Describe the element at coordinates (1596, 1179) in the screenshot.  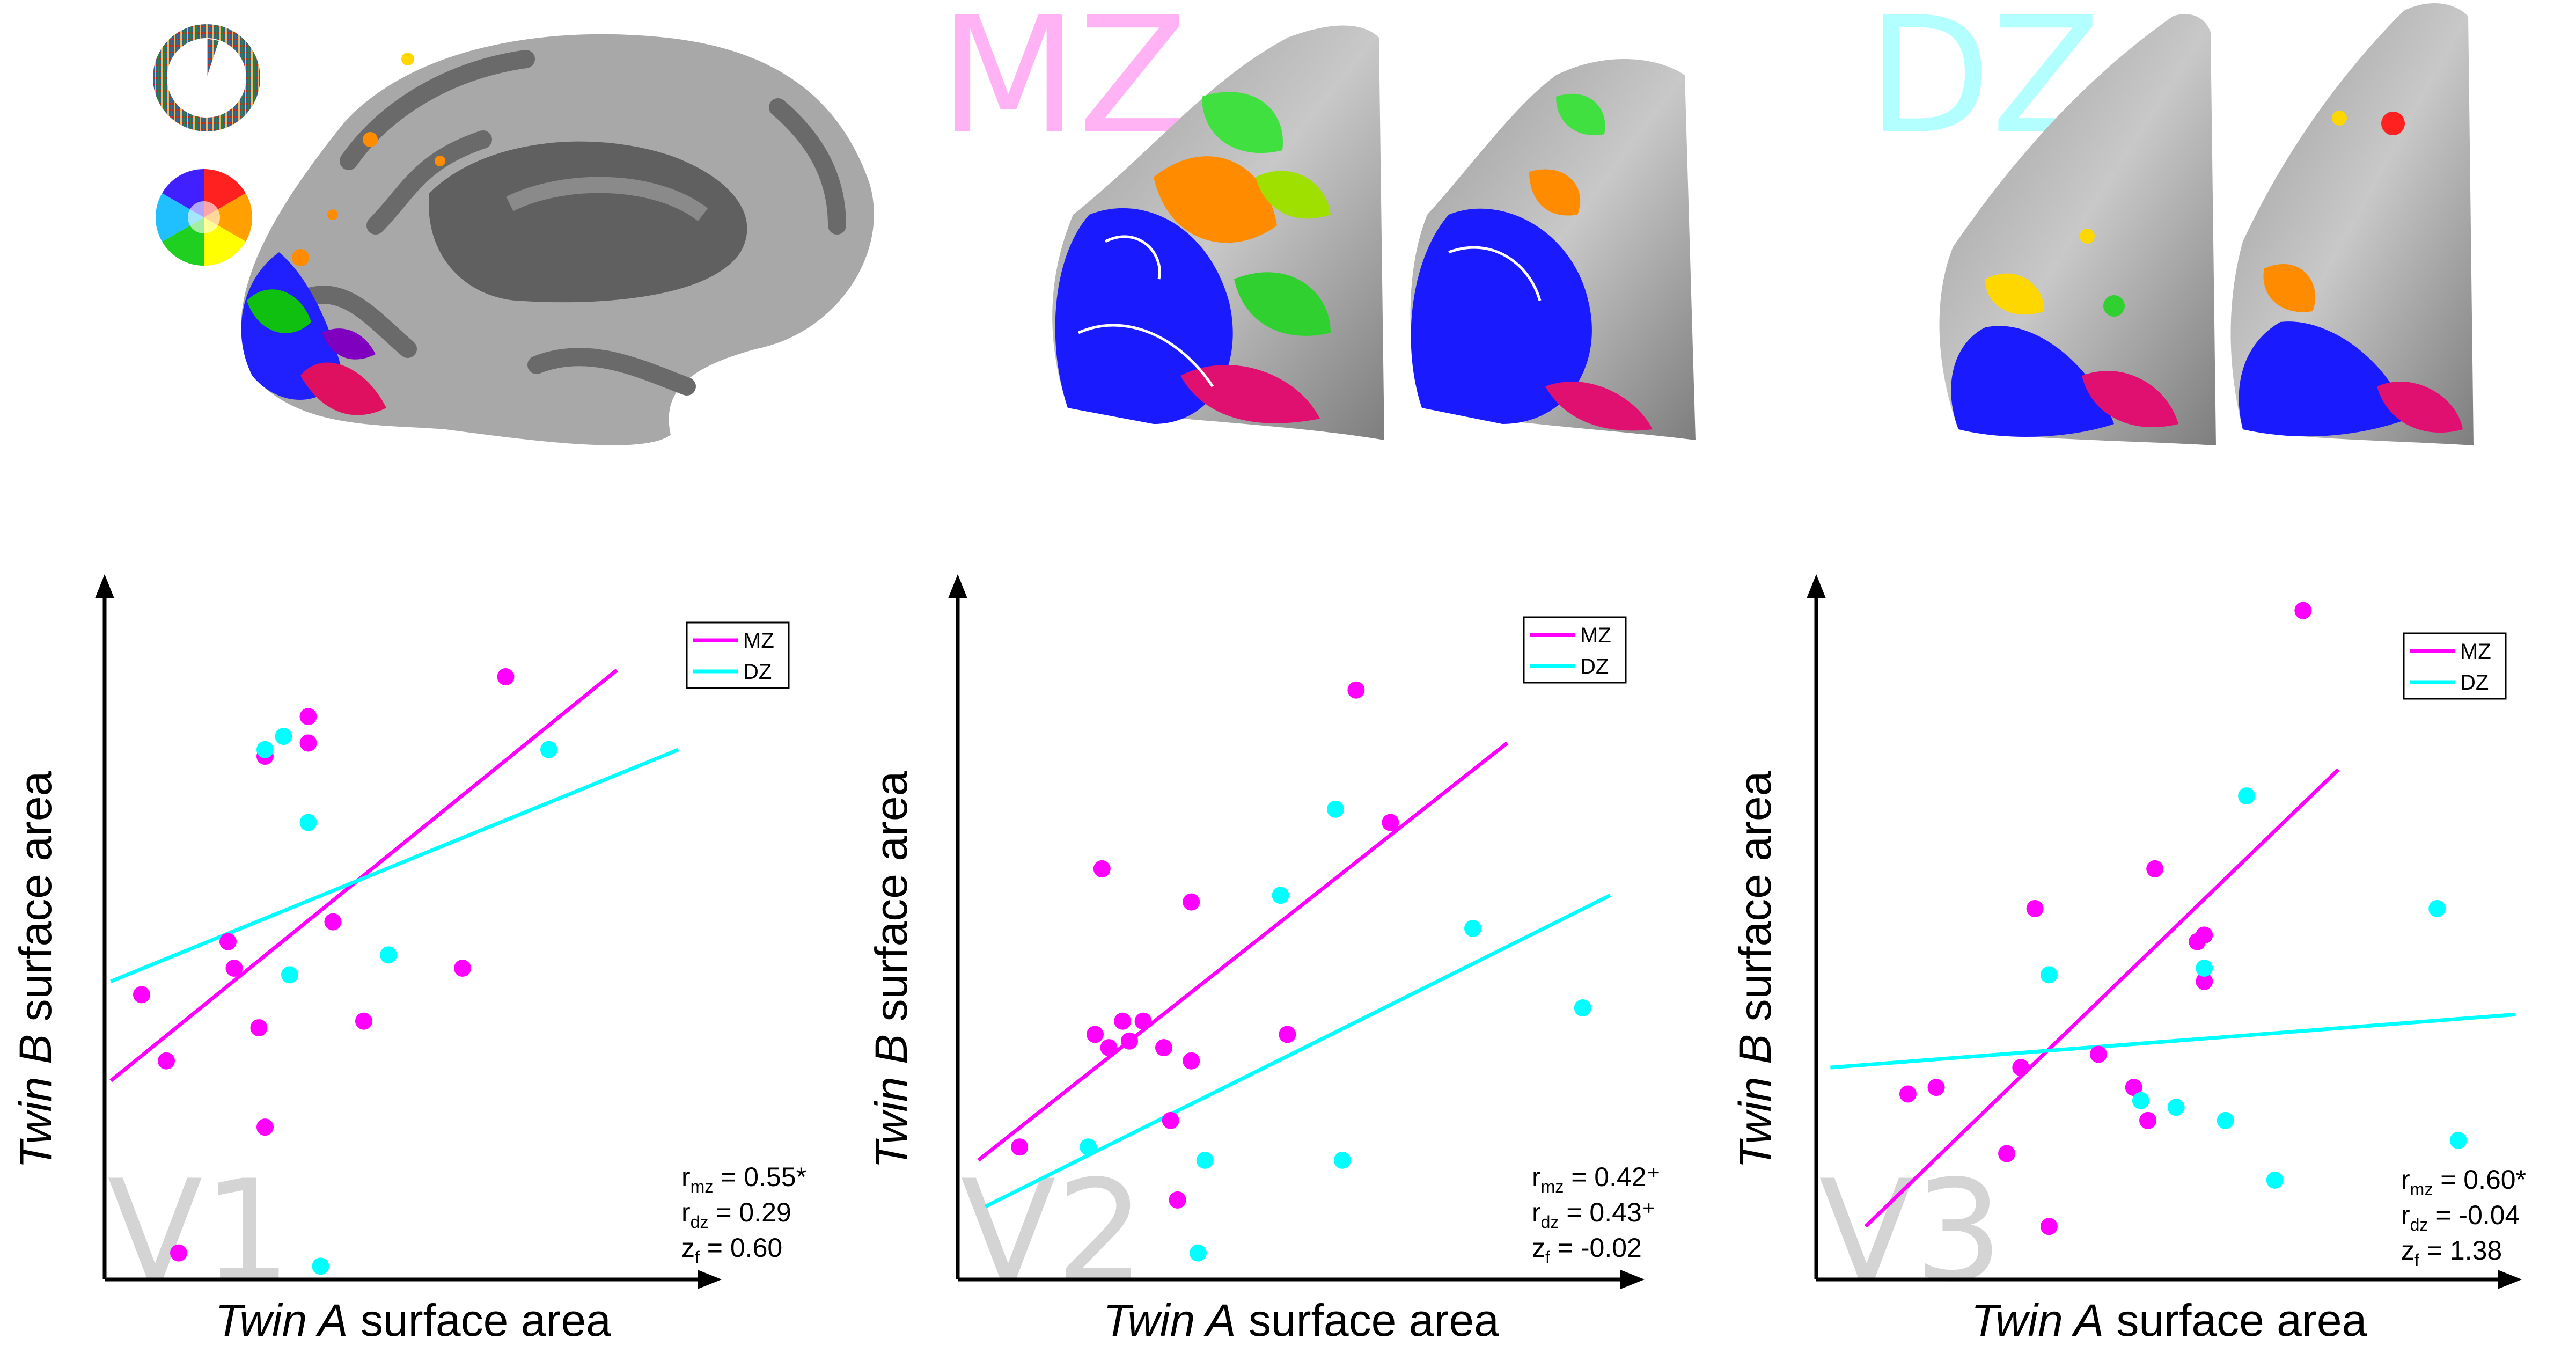
I see `stat-rmz: rmz = 0.42⁺` at that location.